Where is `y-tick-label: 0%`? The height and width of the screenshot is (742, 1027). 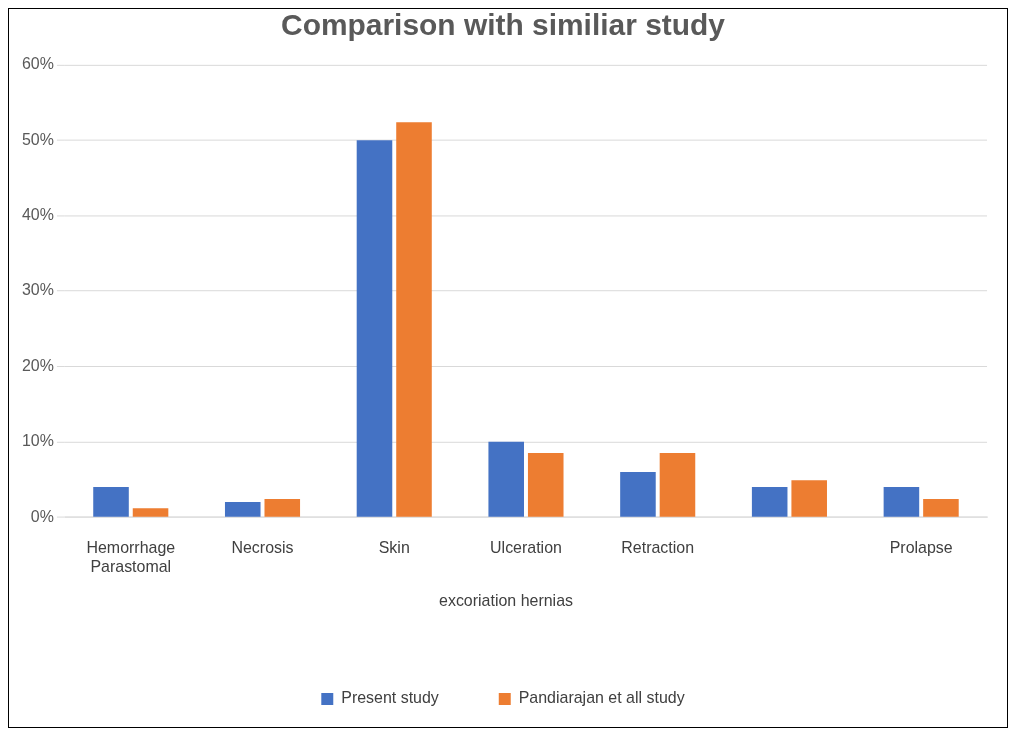
y-tick-label: 0% is located at coordinates (42, 516).